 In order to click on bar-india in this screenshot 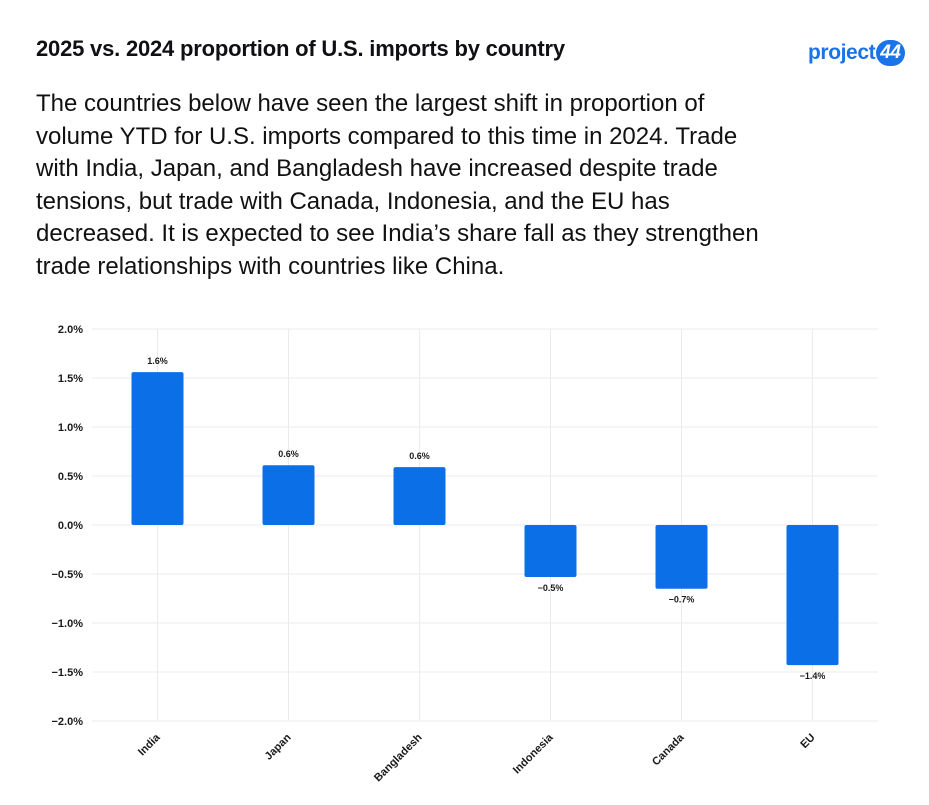, I will do `click(157, 448)`.